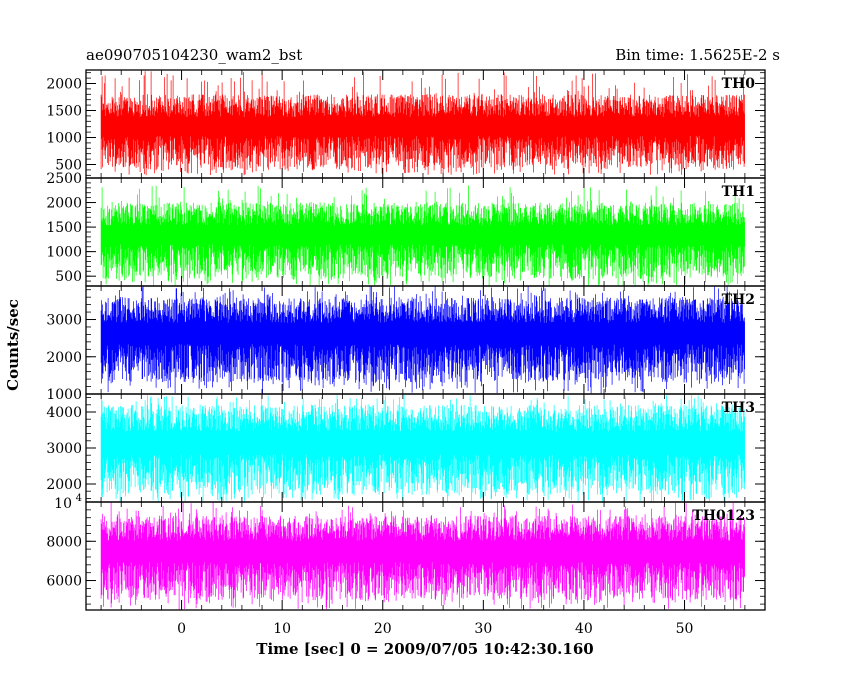 The width and height of the screenshot is (850, 680). I want to click on panel-label-th0: TH0, so click(739, 84).